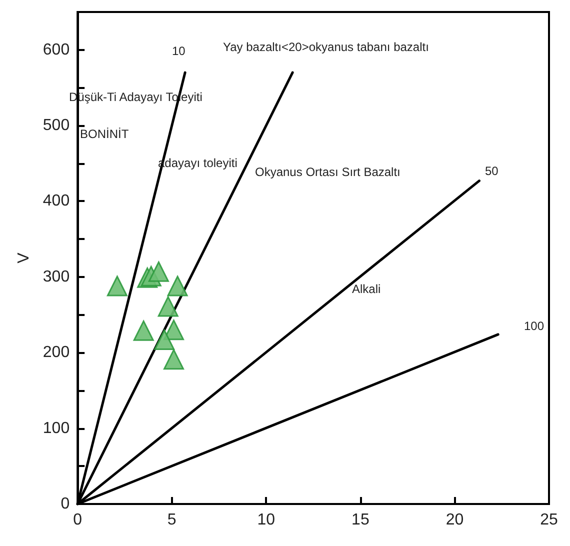 The width and height of the screenshot is (570, 546). Describe the element at coordinates (56, 428) in the screenshot. I see `y-tick-label: 100` at that location.